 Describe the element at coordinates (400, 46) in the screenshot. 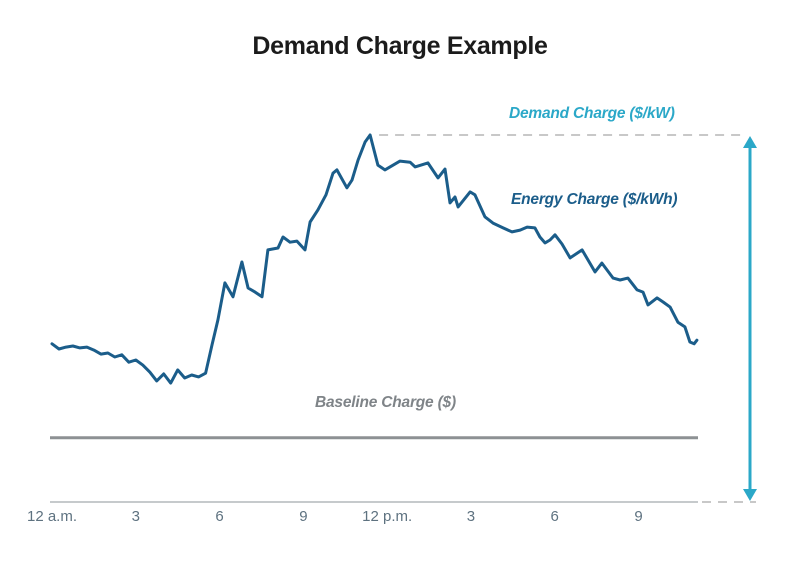

I see `chart-title: Demand Charge Example` at that location.